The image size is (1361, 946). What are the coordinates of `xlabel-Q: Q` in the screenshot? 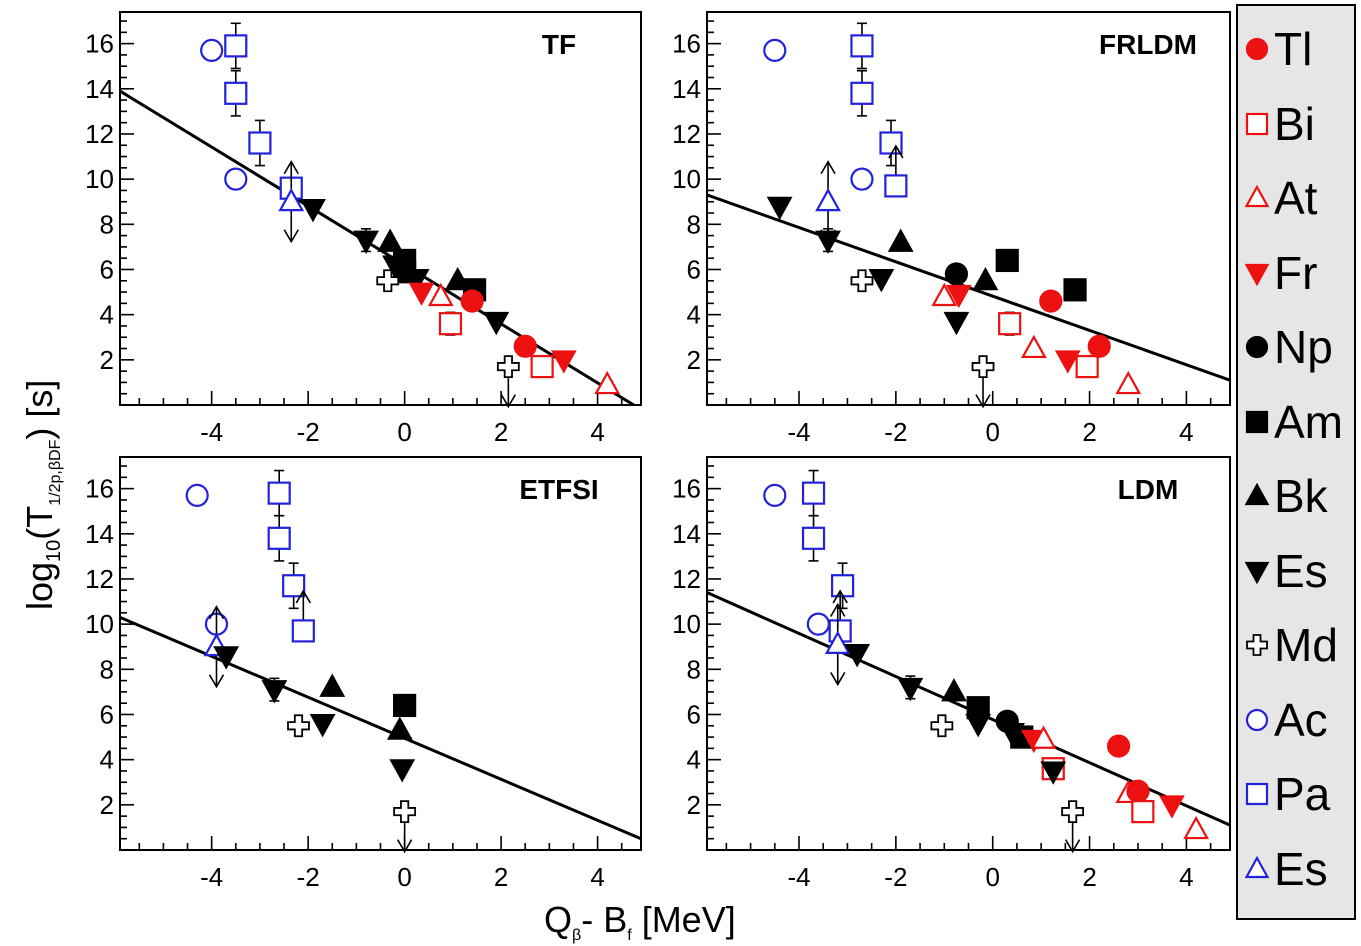 It's located at (558, 919).